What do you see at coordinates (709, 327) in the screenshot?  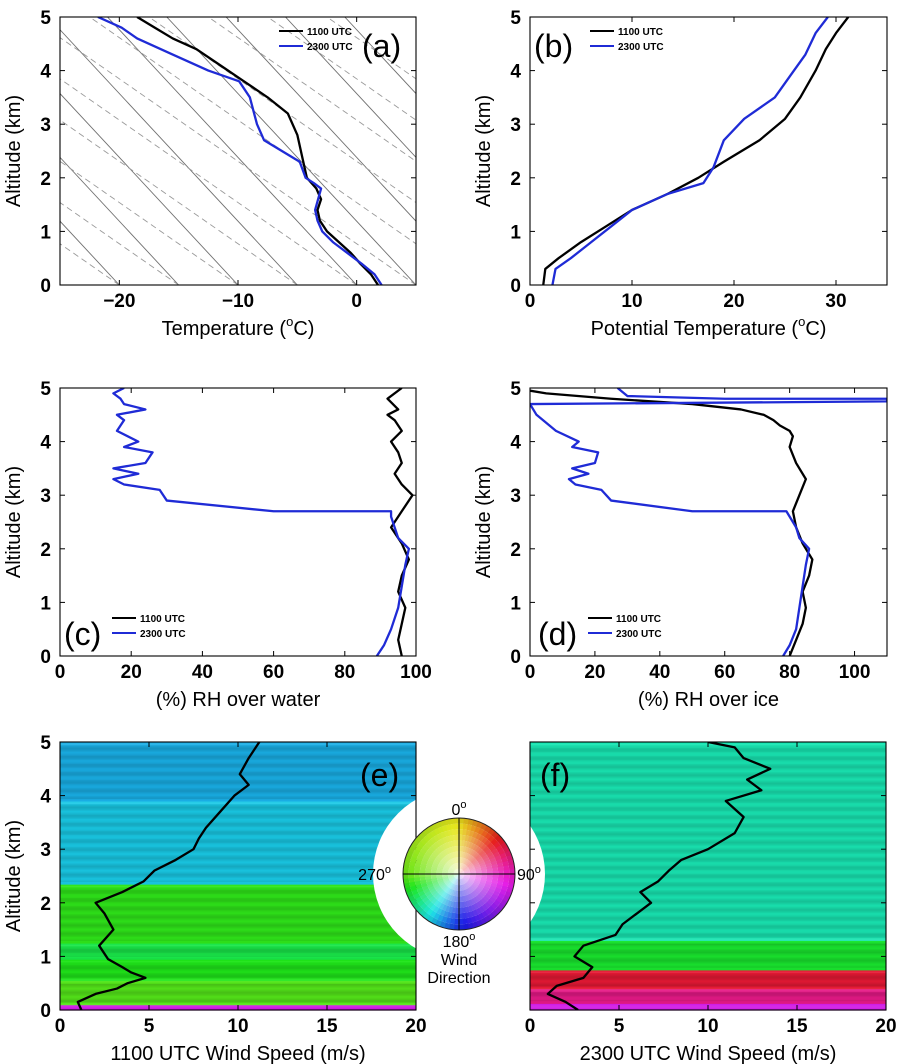 I see `x-axis-label: Potential Temperature (oC)` at bounding box center [709, 327].